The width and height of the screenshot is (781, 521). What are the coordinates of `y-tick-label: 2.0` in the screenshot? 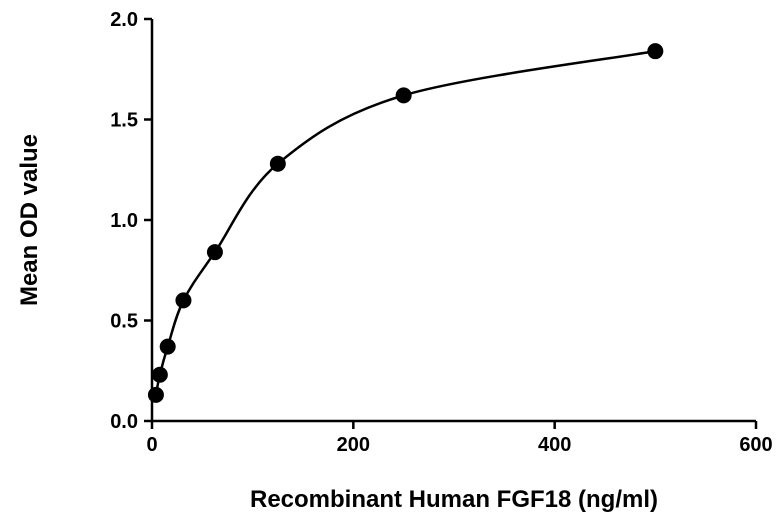 It's located at (124, 20).